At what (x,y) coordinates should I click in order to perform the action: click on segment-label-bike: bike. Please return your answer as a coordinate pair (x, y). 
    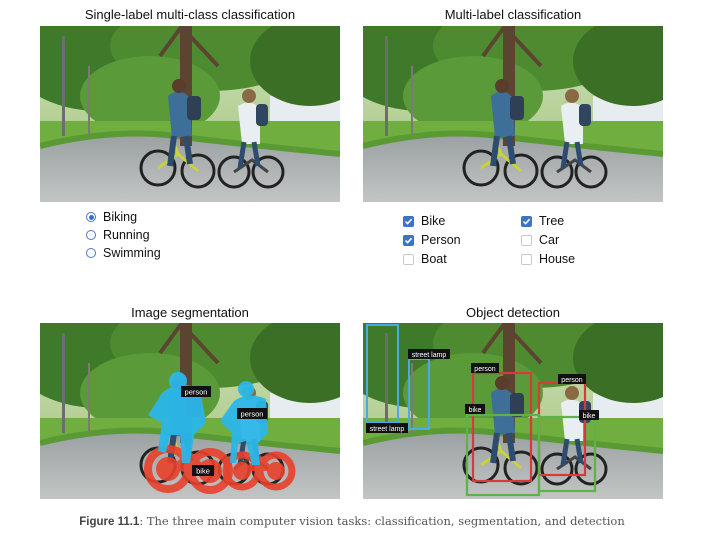
    Looking at the image, I should click on (203, 471).